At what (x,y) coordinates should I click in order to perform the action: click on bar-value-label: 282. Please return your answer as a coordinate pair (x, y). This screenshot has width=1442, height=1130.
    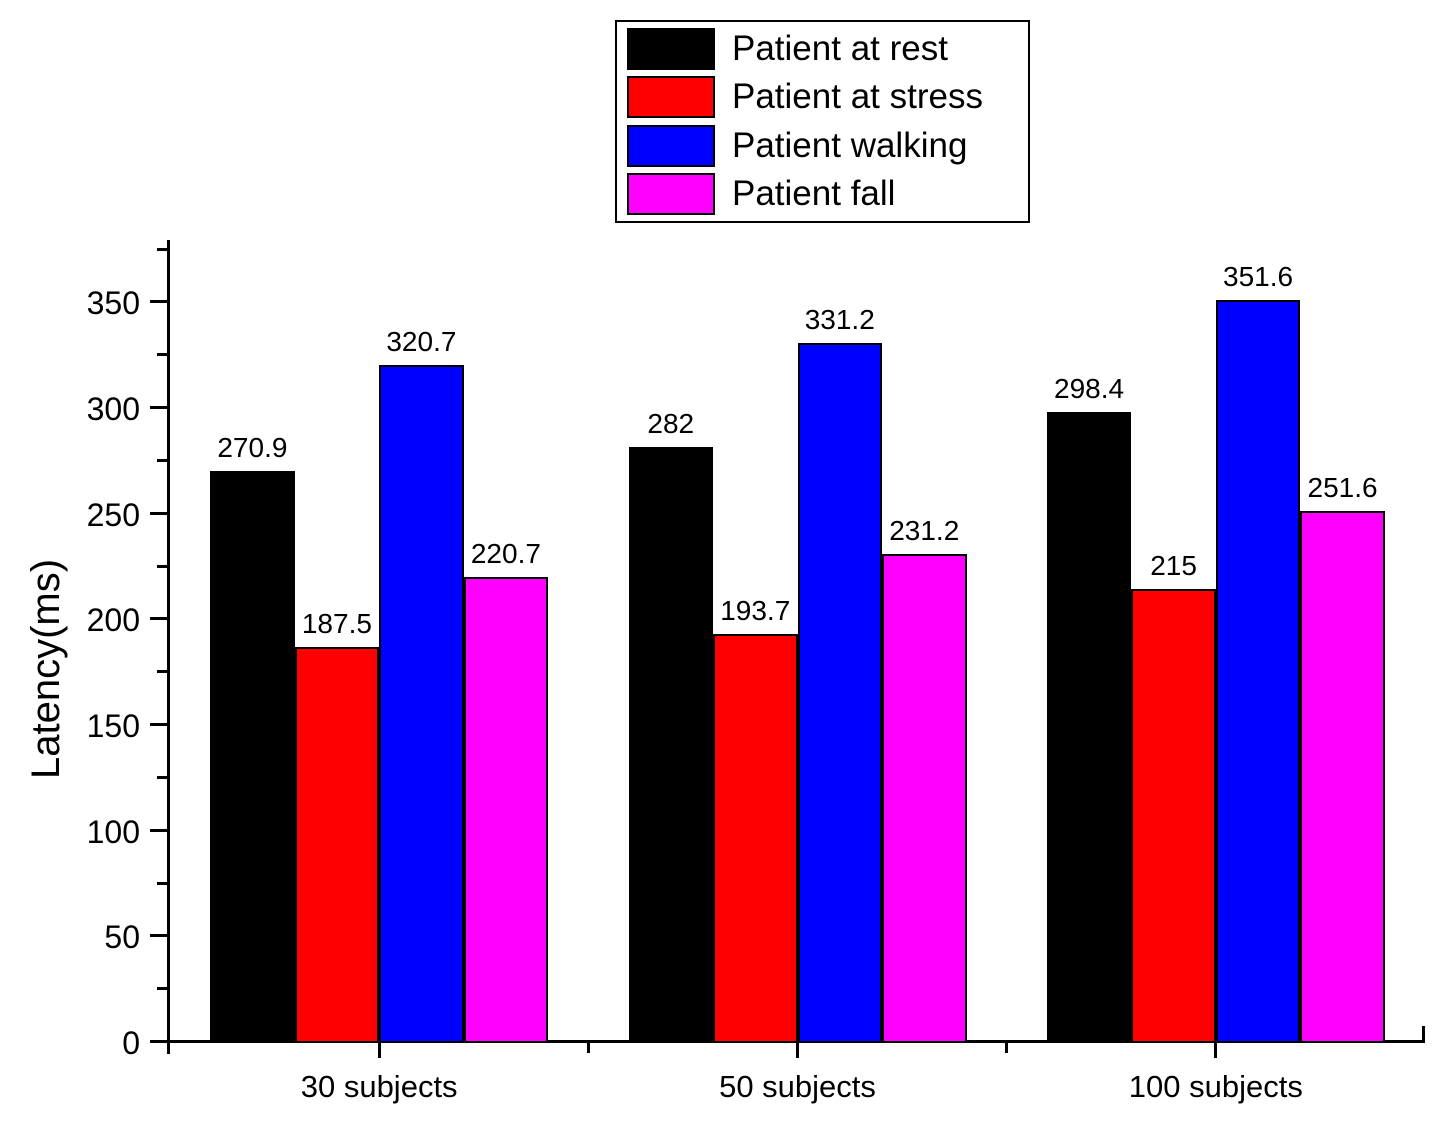
    Looking at the image, I should click on (671, 424).